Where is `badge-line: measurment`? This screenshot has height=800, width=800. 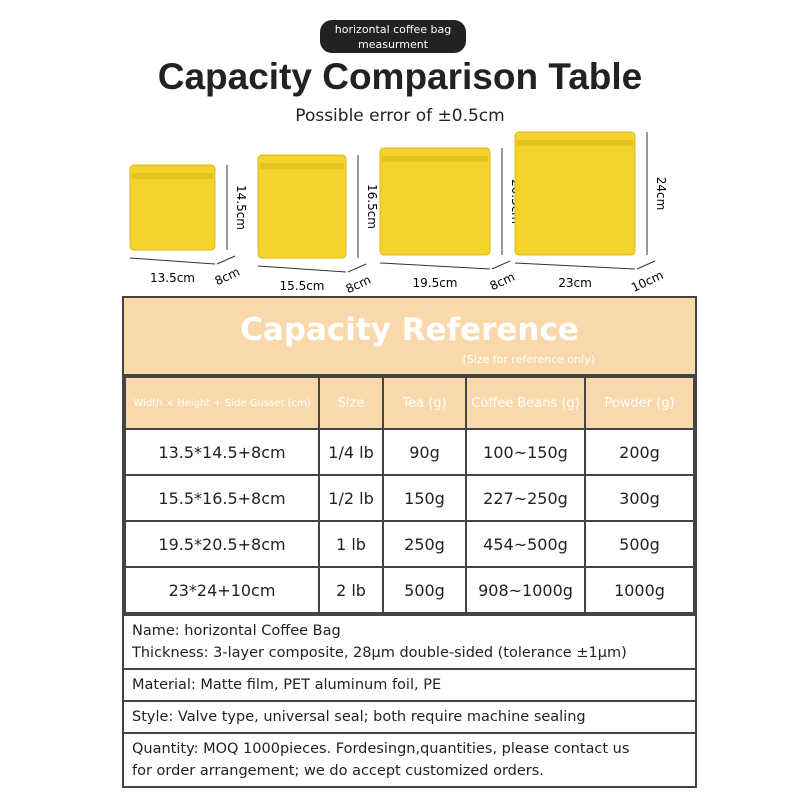 badge-line: measurment is located at coordinates (393, 44).